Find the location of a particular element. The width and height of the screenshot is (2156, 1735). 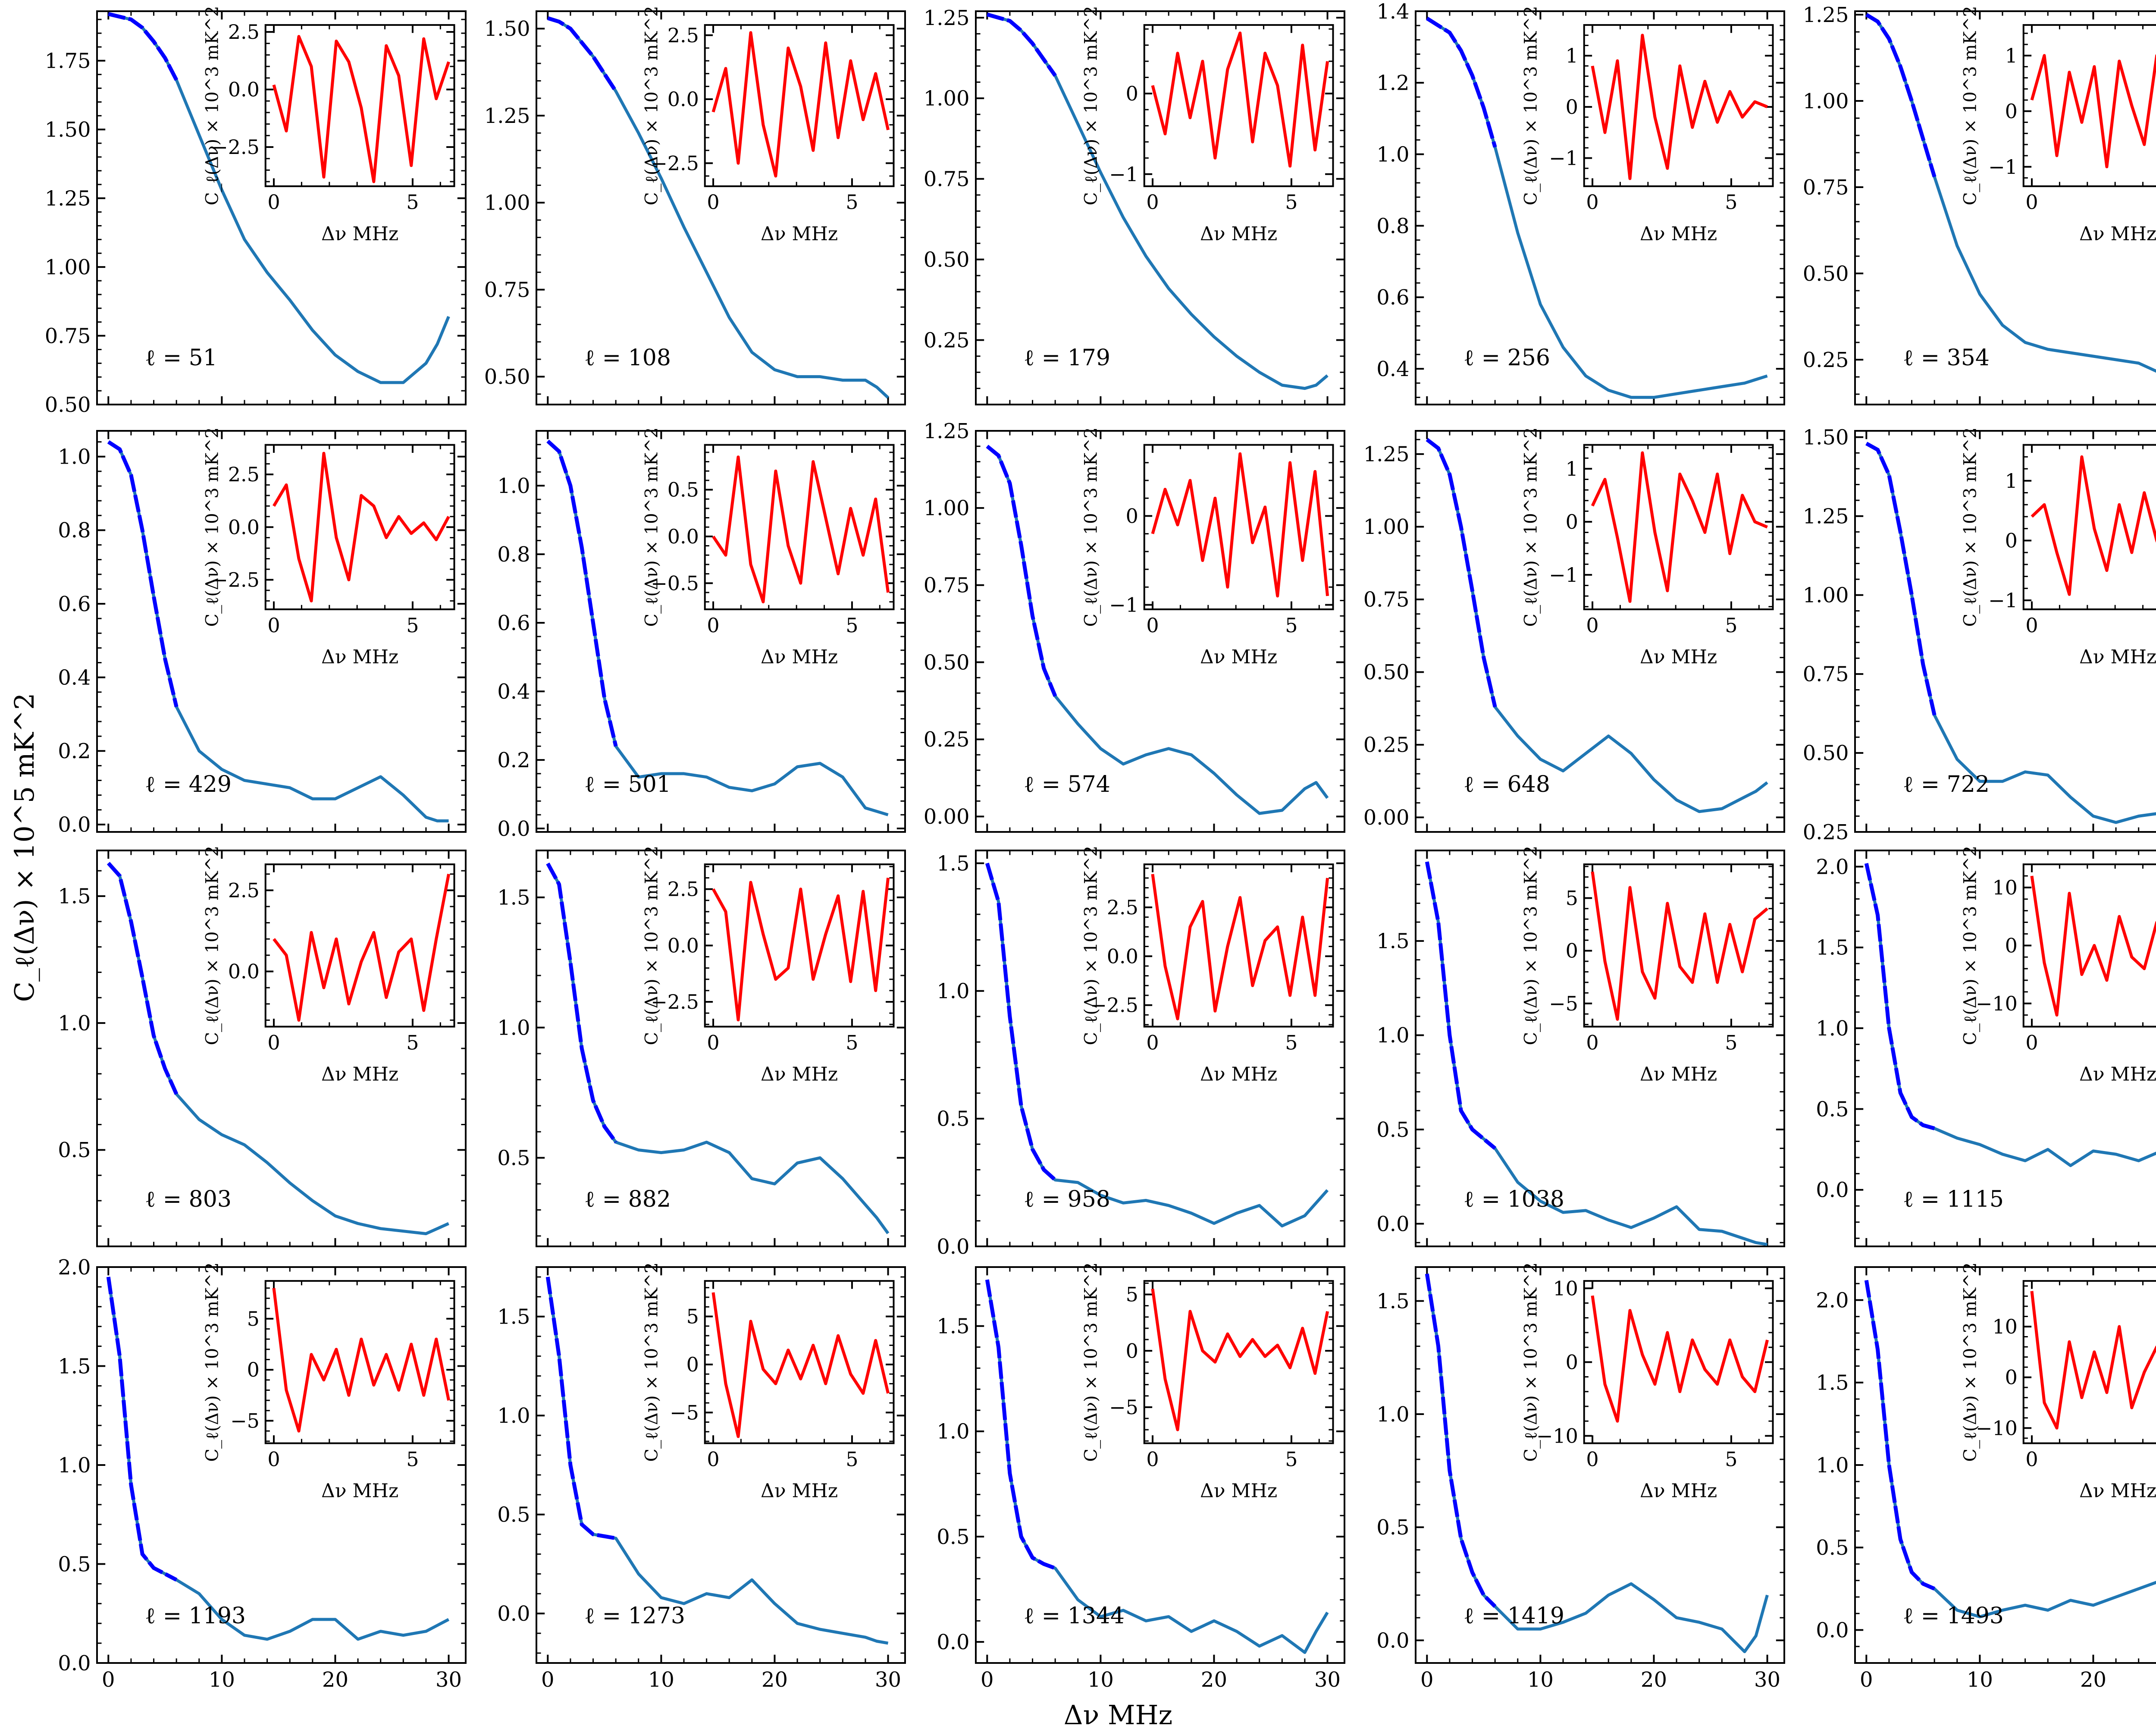

main-y-tick-label: 2.0 is located at coordinates (1832, 867).